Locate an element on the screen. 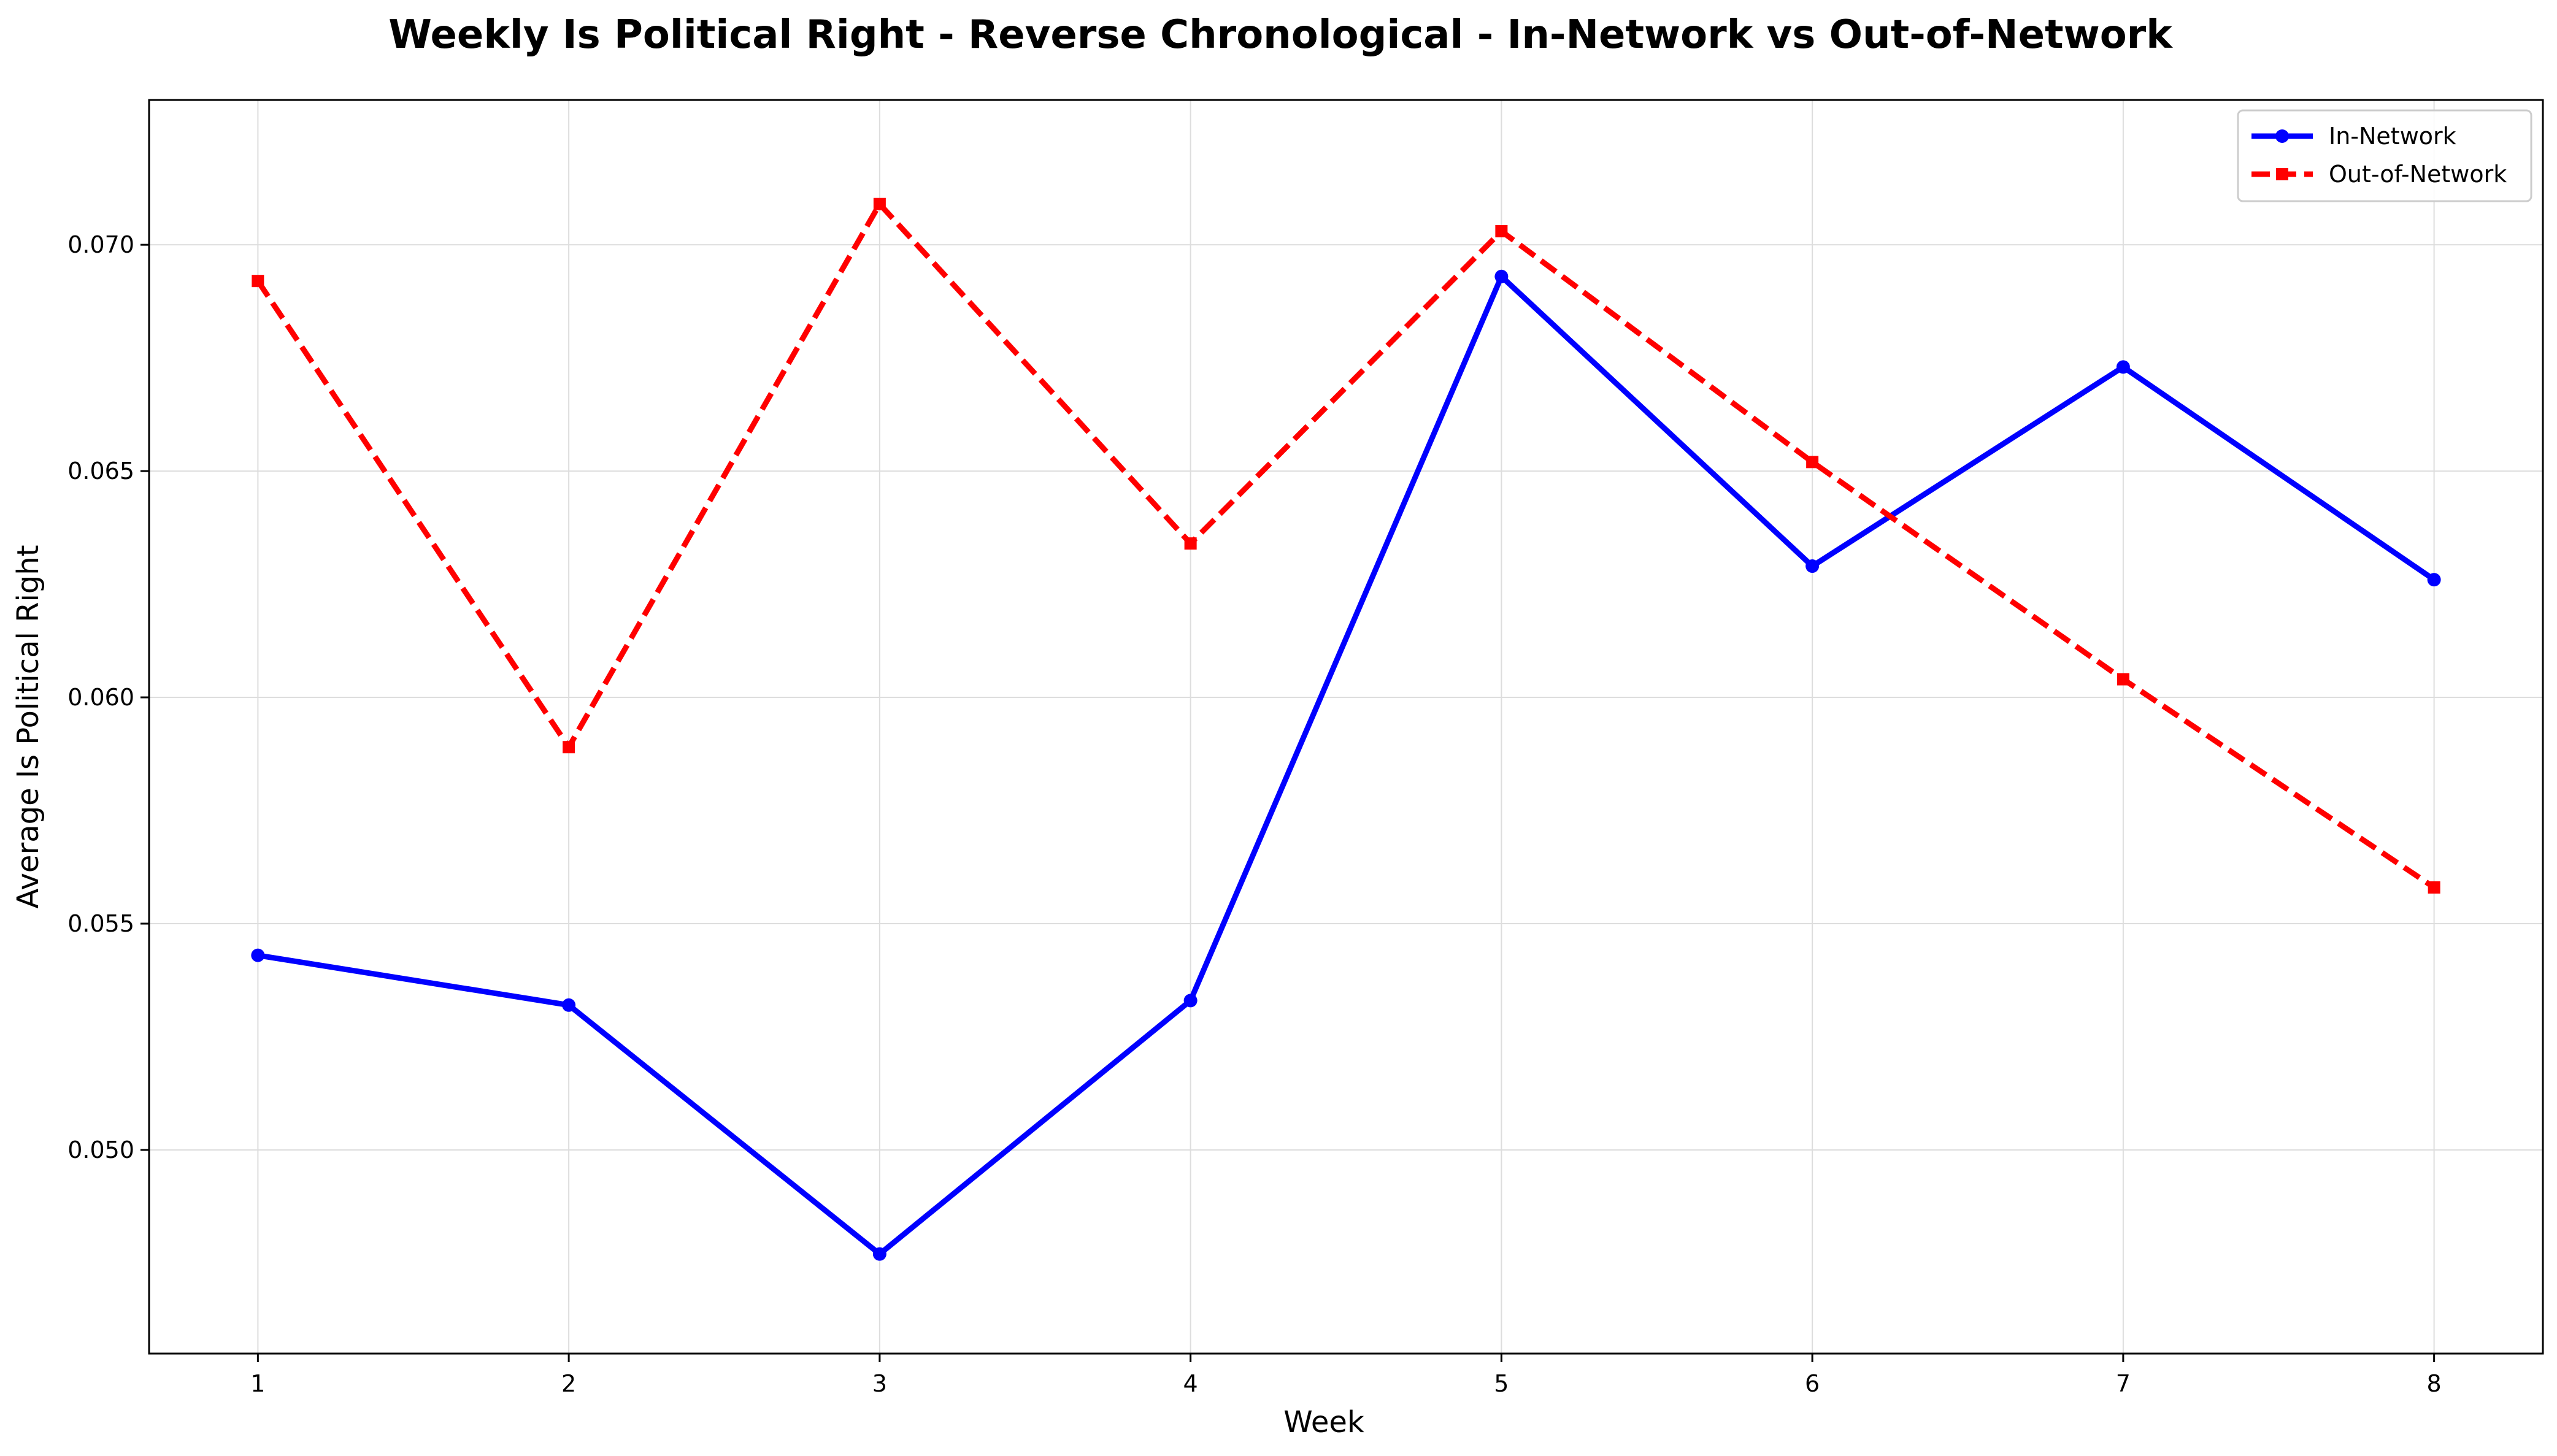  x-tick-label: 8 is located at coordinates (2434, 1383).